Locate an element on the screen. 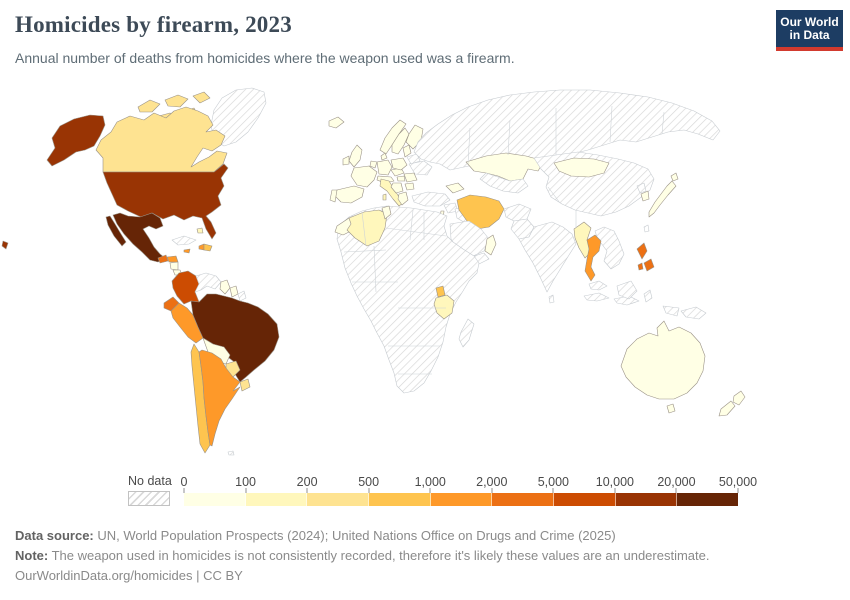 Image resolution: width=850 pixels, height=600 pixels. legend-bucket-20,000-50,000 is located at coordinates (708, 499).